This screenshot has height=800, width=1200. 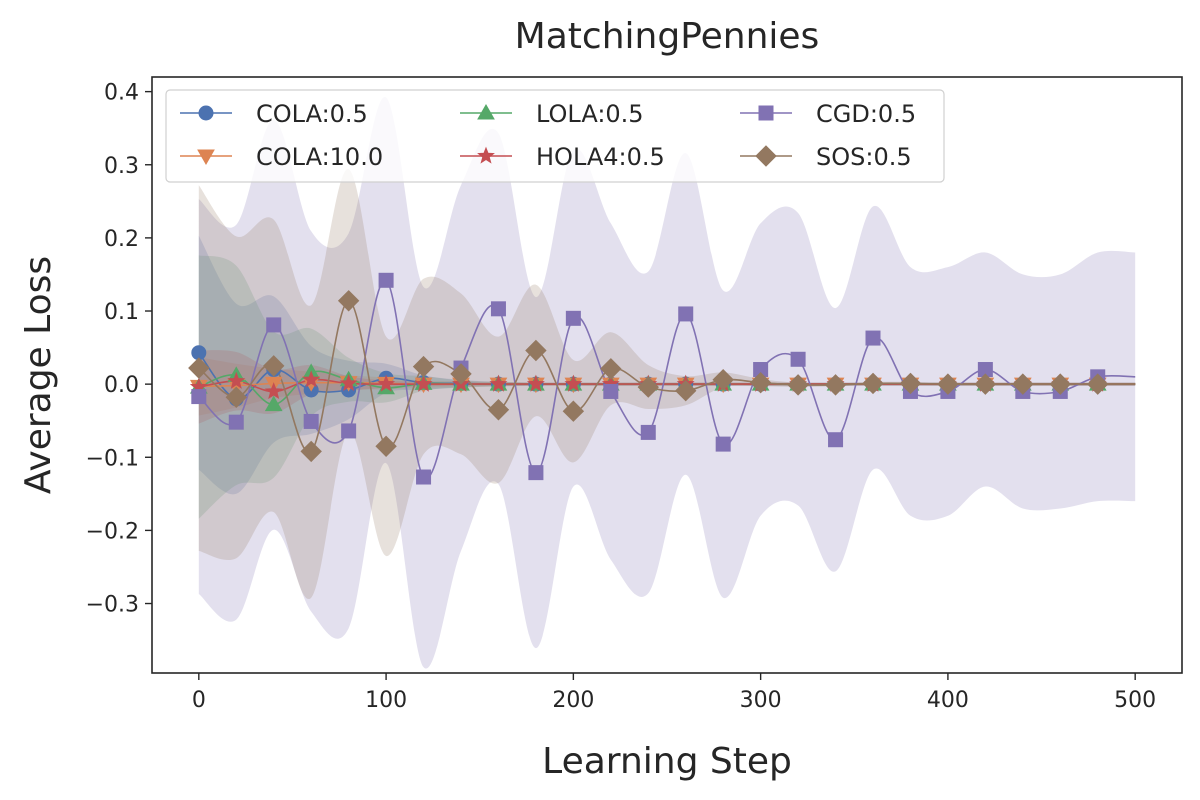 I want to click on y-tick-label: −0.3, so click(x=112, y=605).